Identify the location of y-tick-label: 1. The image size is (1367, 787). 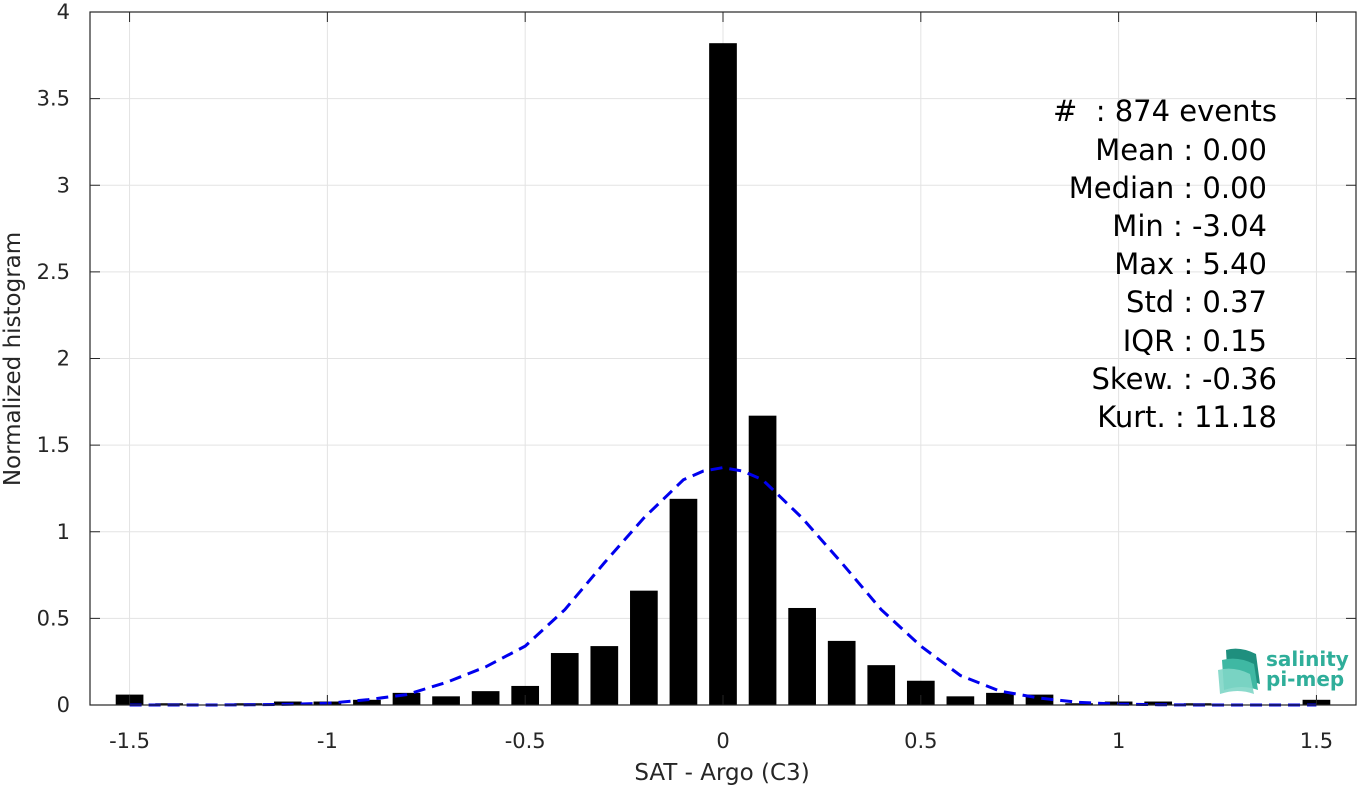
(63, 532).